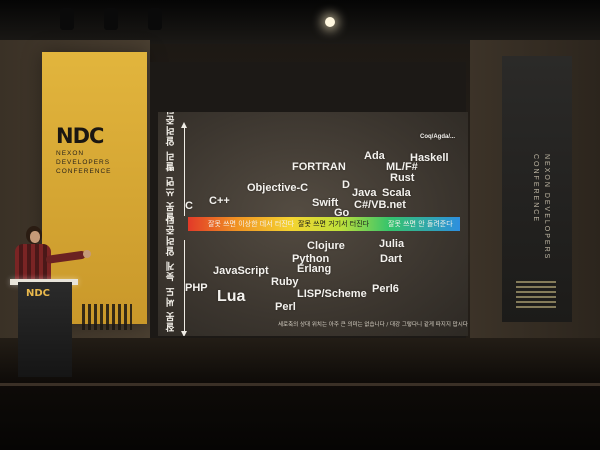 This screenshot has height=450, width=600. I want to click on podium, so click(45, 329).